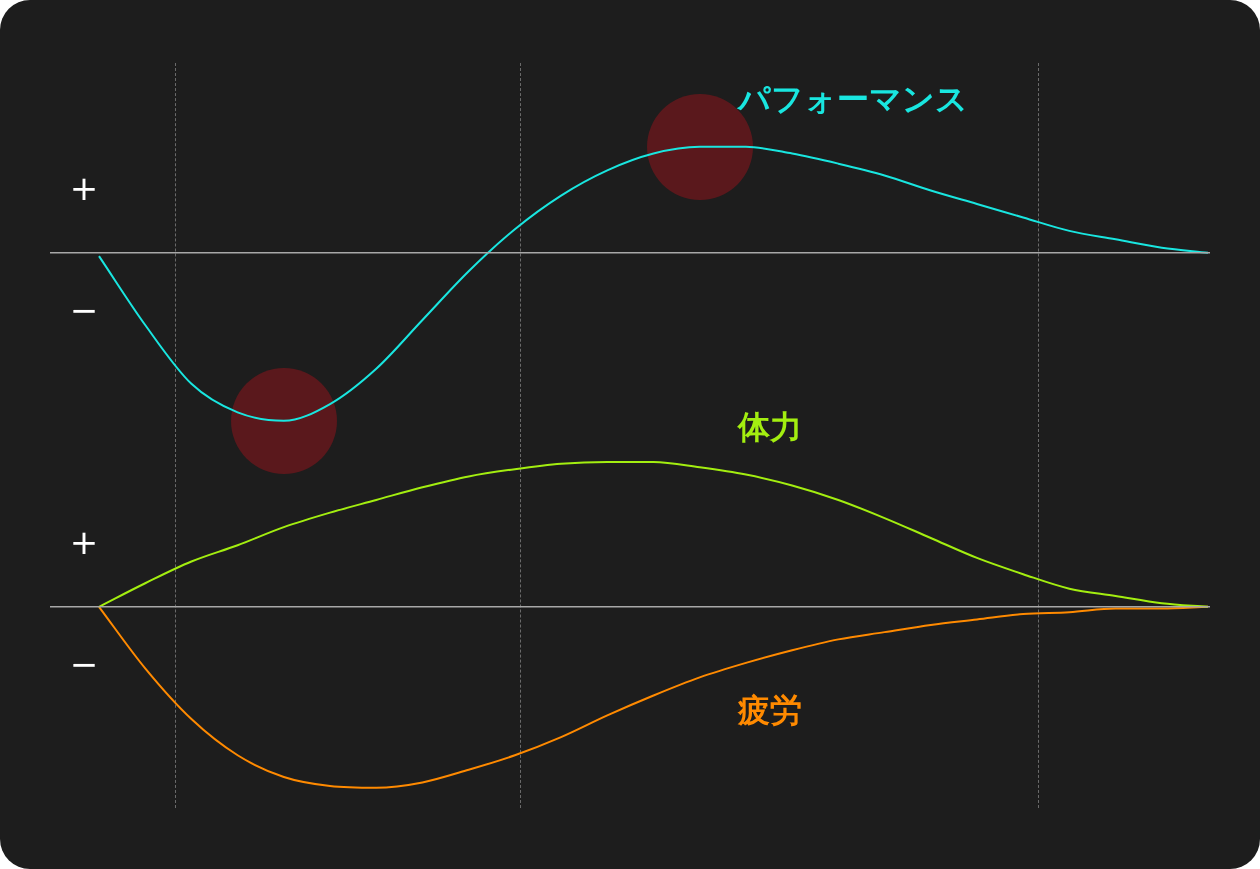  What do you see at coordinates (769, 426) in the screenshot?
I see `series-label: 体力` at bounding box center [769, 426].